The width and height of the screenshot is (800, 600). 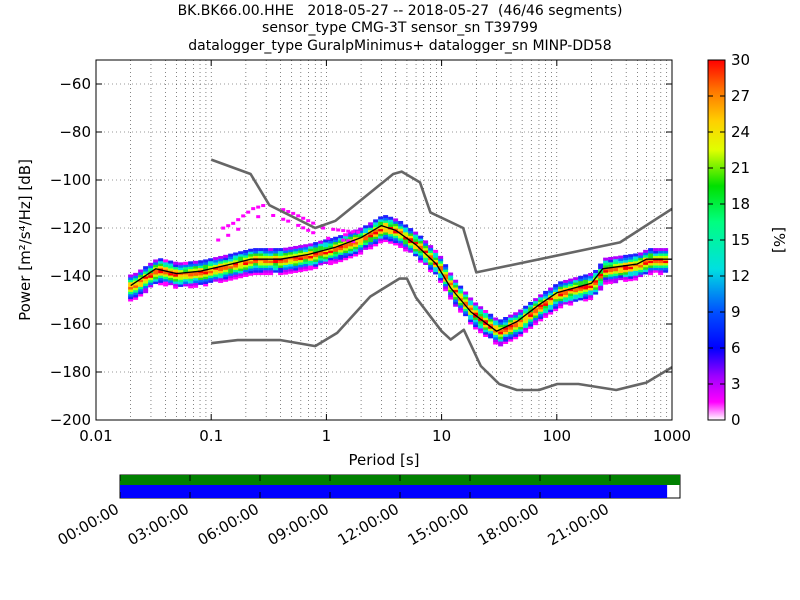 What do you see at coordinates (70, 420) in the screenshot?
I see `y-tick-label: −200` at bounding box center [70, 420].